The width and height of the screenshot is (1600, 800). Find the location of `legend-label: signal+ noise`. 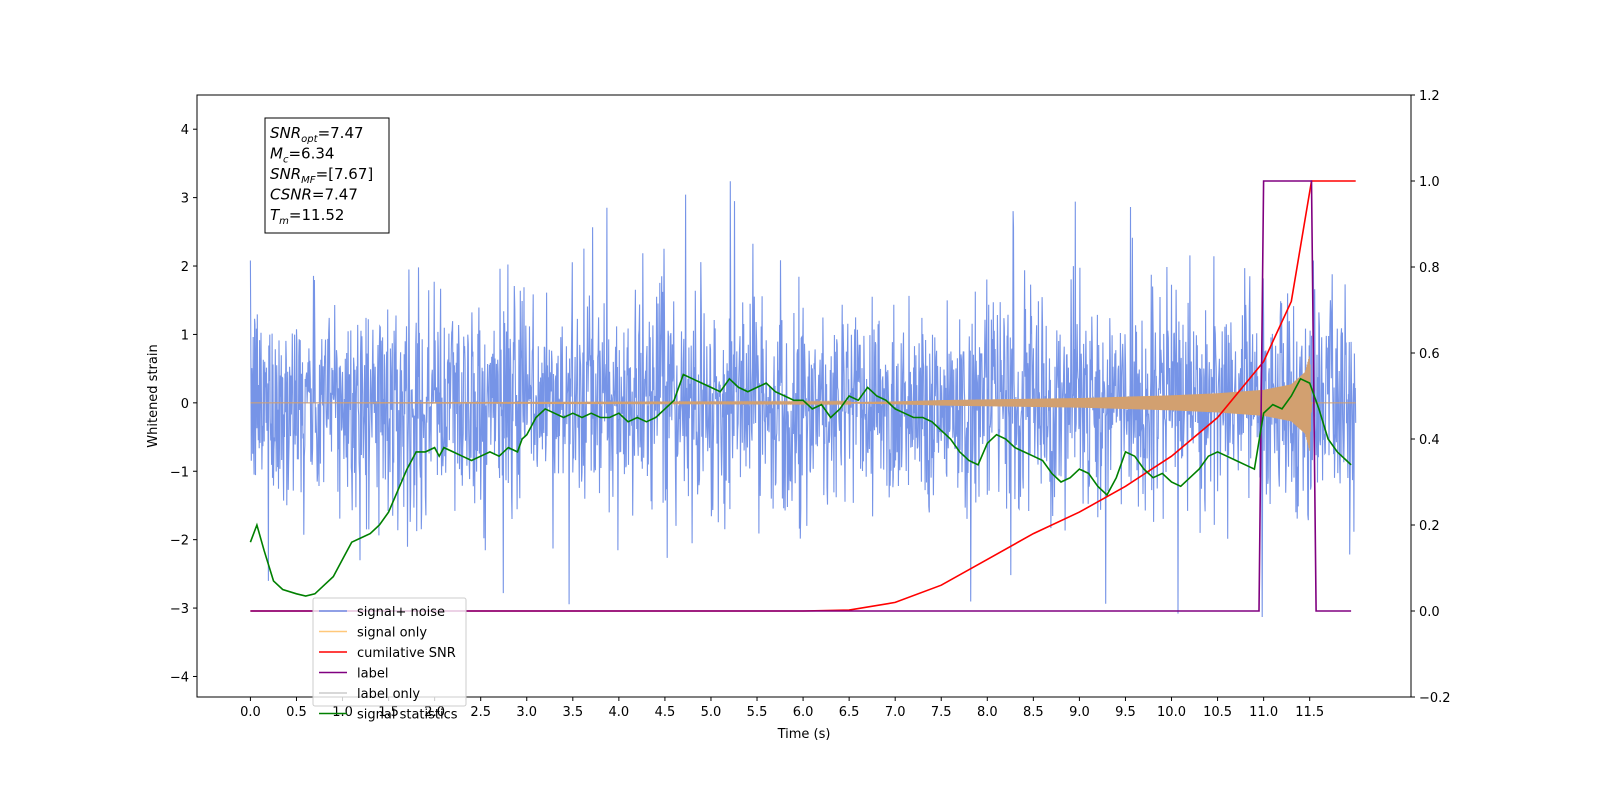

legend-label: signal+ noise is located at coordinates (401, 612).